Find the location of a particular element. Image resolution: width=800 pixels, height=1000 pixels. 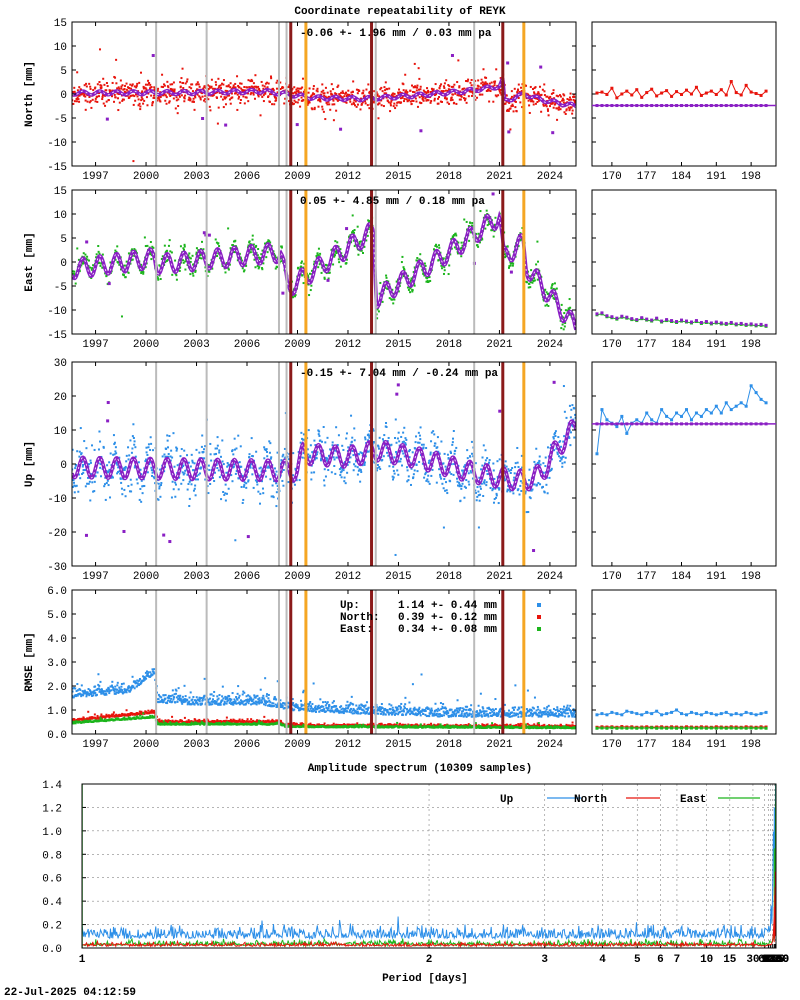

east-xtick-label: 2018 is located at coordinates (449, 345).